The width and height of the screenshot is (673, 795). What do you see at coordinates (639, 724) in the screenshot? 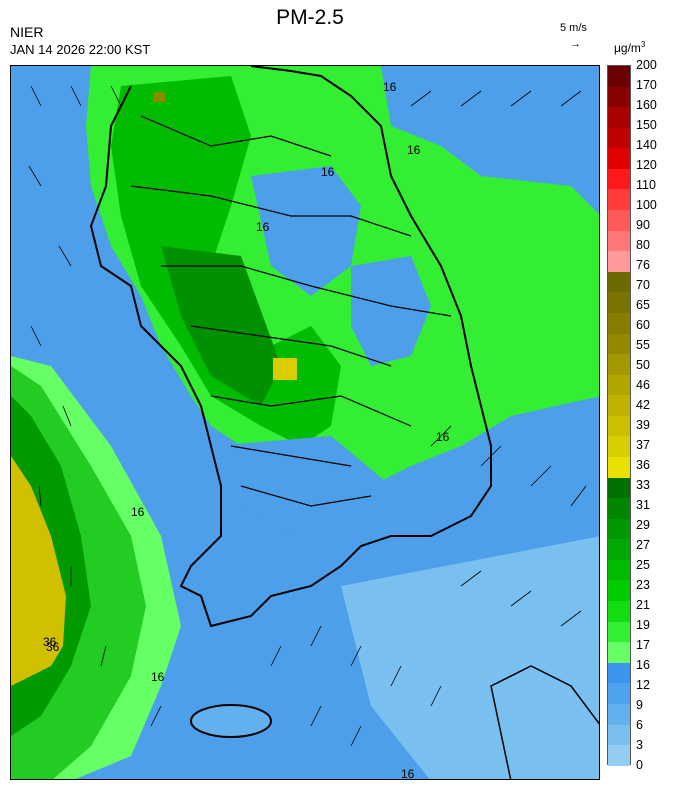
I see `legend-tick-label: 6` at bounding box center [639, 724].